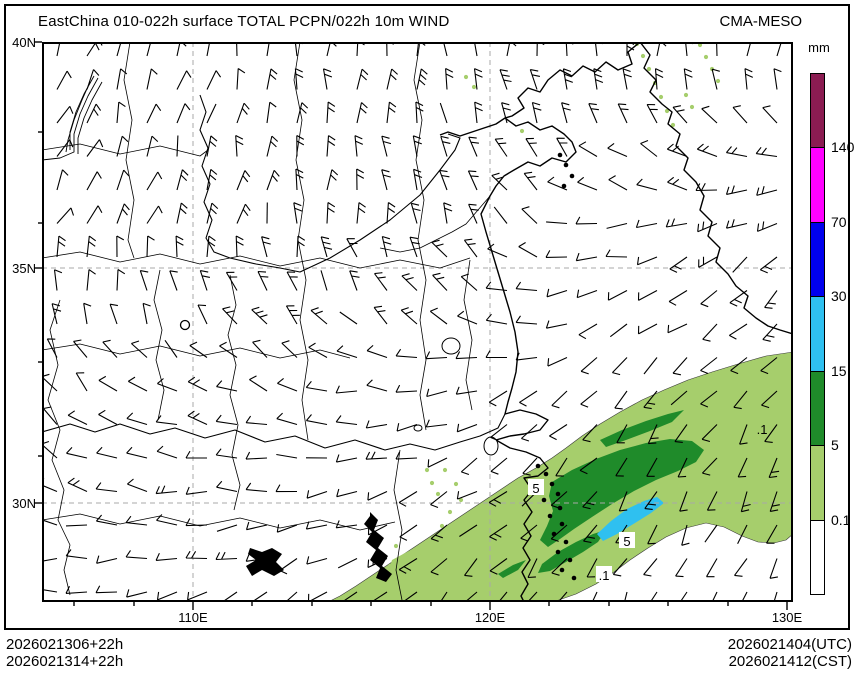  I want to click on lat-label-35N: 35N, so click(24, 268).